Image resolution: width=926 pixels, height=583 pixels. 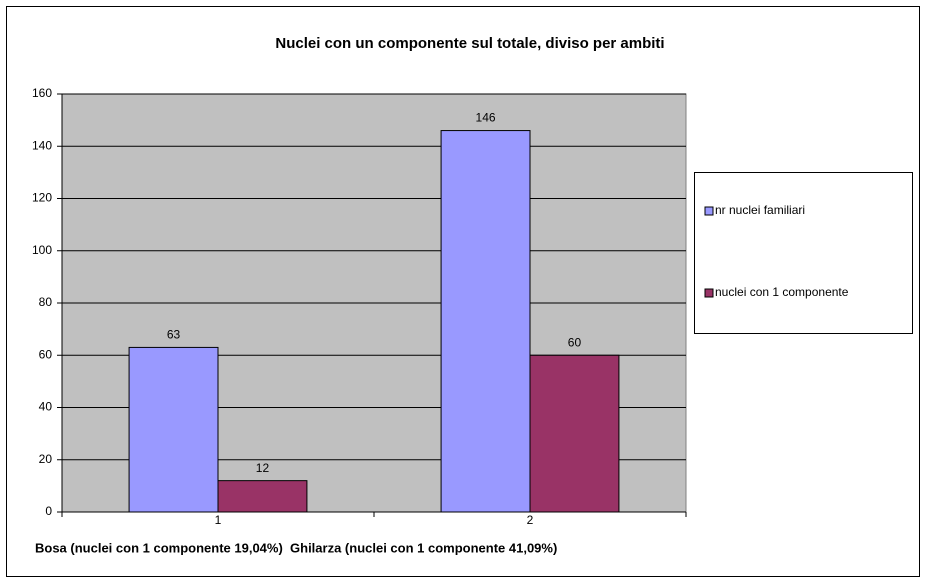 I want to click on y-tick-label: 60, so click(x=46, y=354).